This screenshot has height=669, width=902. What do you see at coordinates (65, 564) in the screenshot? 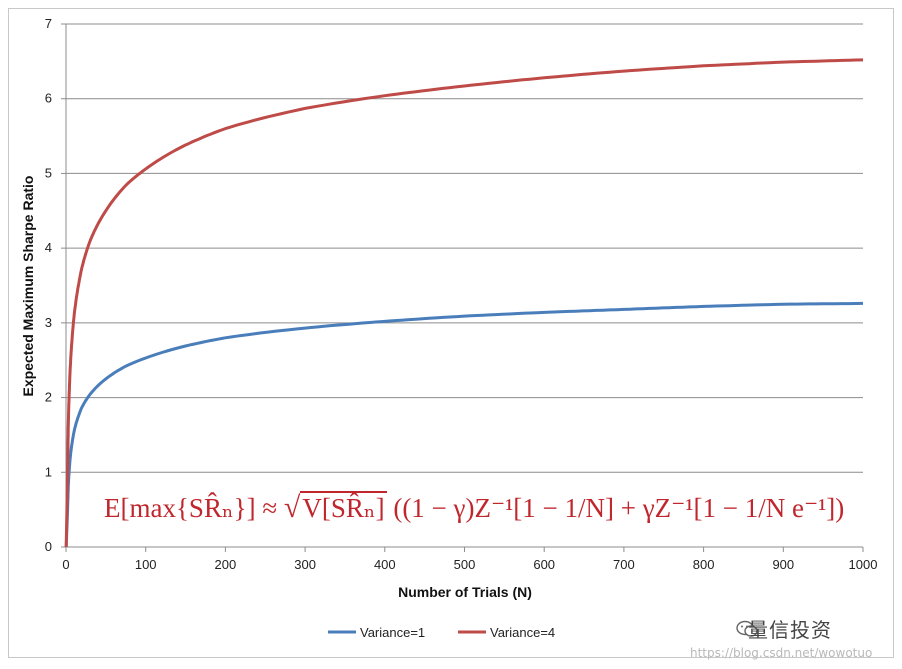
I see `x-tick-label: 0` at bounding box center [65, 564].